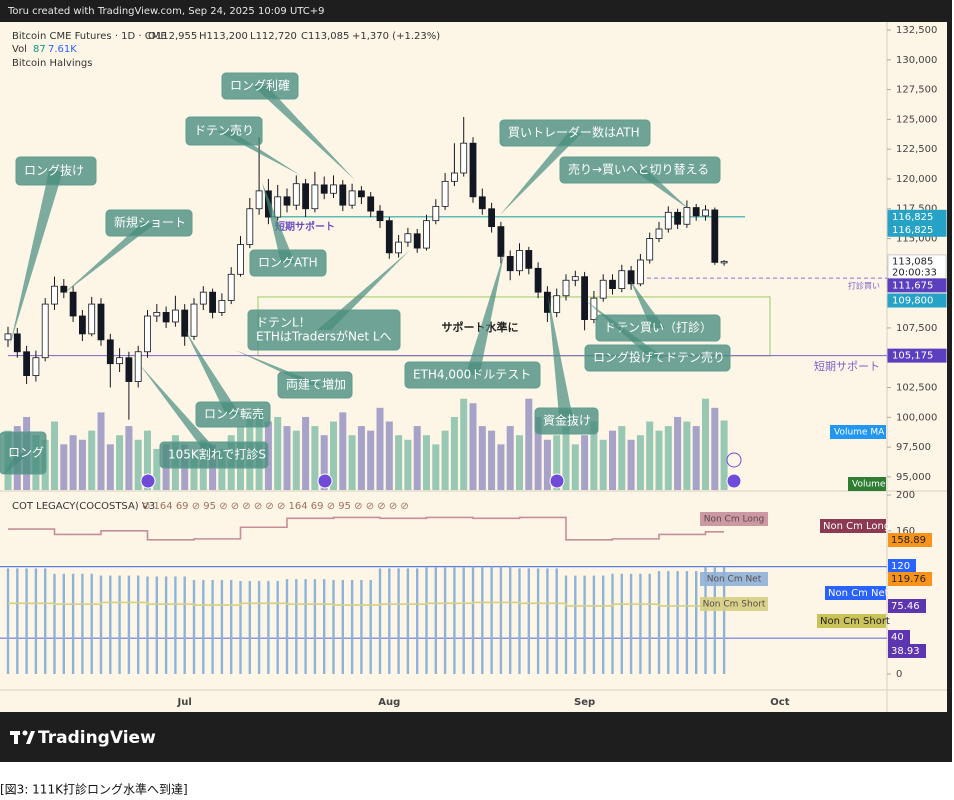 This screenshot has height=800, width=954. Describe the element at coordinates (916, 179) in the screenshot. I see `y-tick-label: 120,000` at that location.